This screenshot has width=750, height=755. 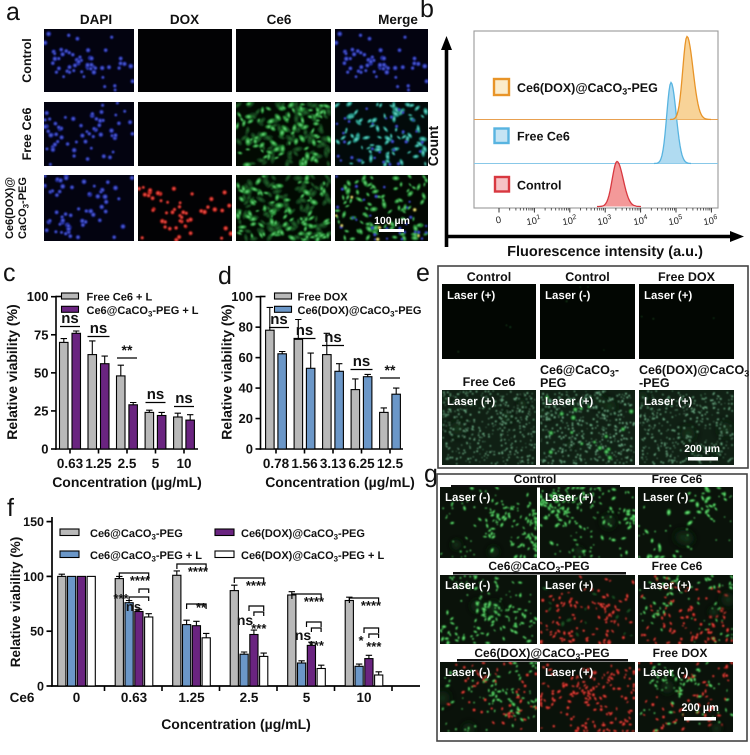 I want to click on svg-text: 6.25, so click(x=361, y=463).